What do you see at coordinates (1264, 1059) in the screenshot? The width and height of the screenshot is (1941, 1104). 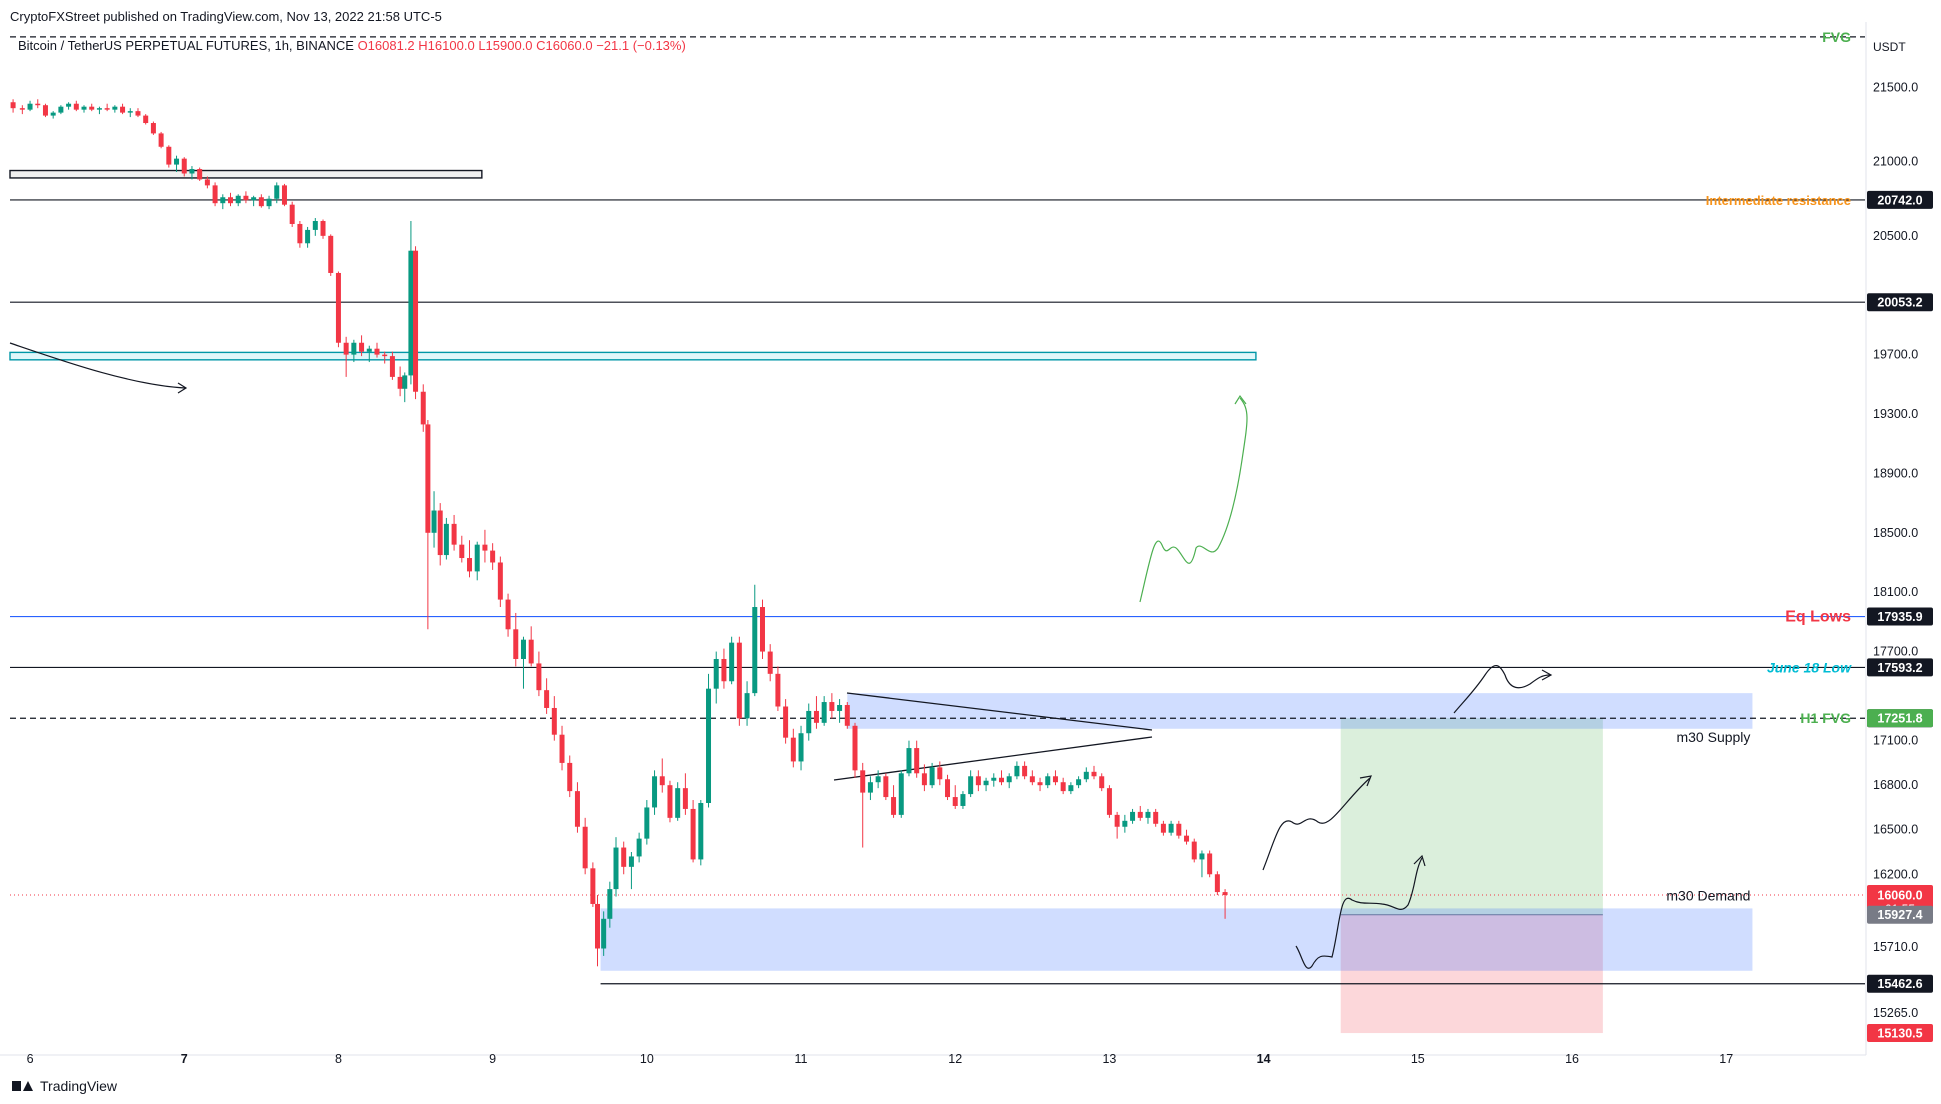 I see `x-tick-label: 14` at bounding box center [1264, 1059].